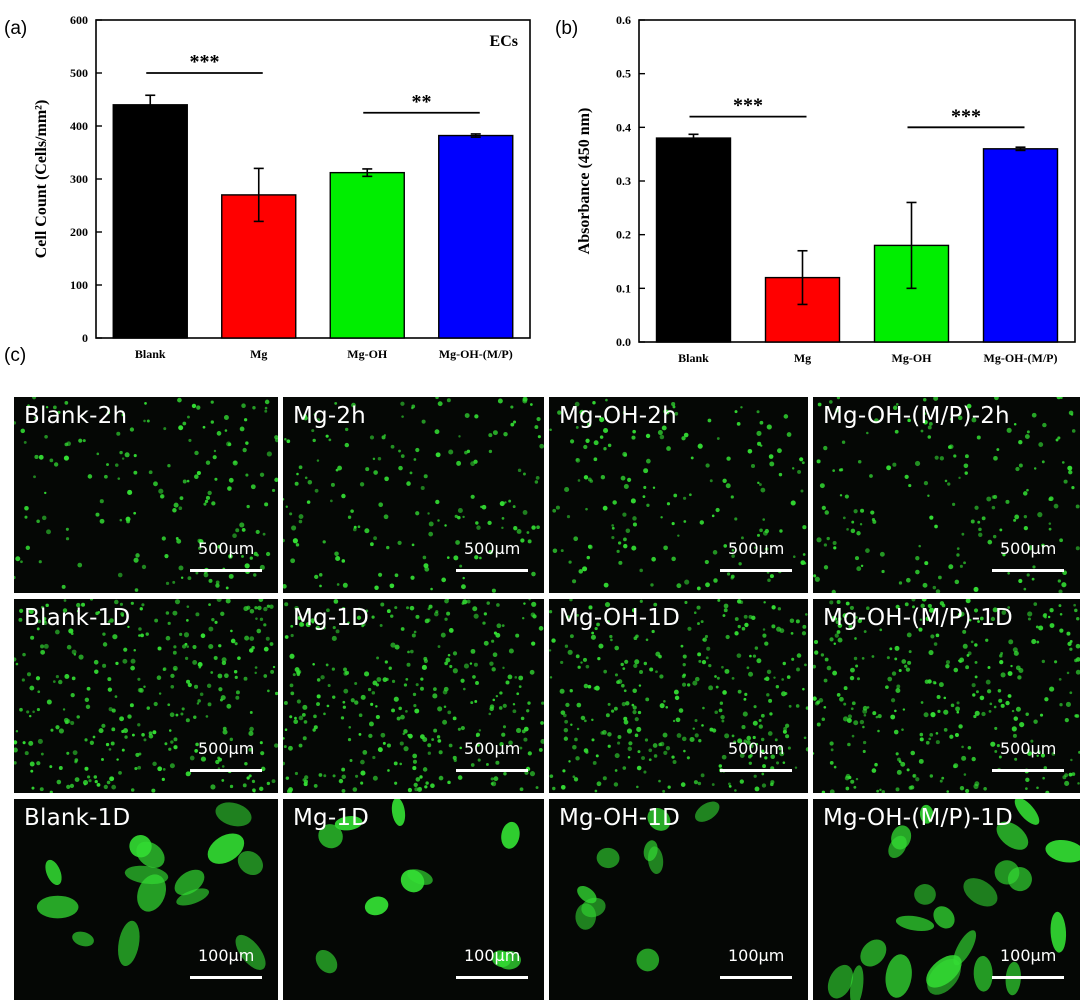 The width and height of the screenshot is (1080, 1004). Describe the element at coordinates (79, 126) in the screenshot. I see `y-tick-label: 400` at that location.